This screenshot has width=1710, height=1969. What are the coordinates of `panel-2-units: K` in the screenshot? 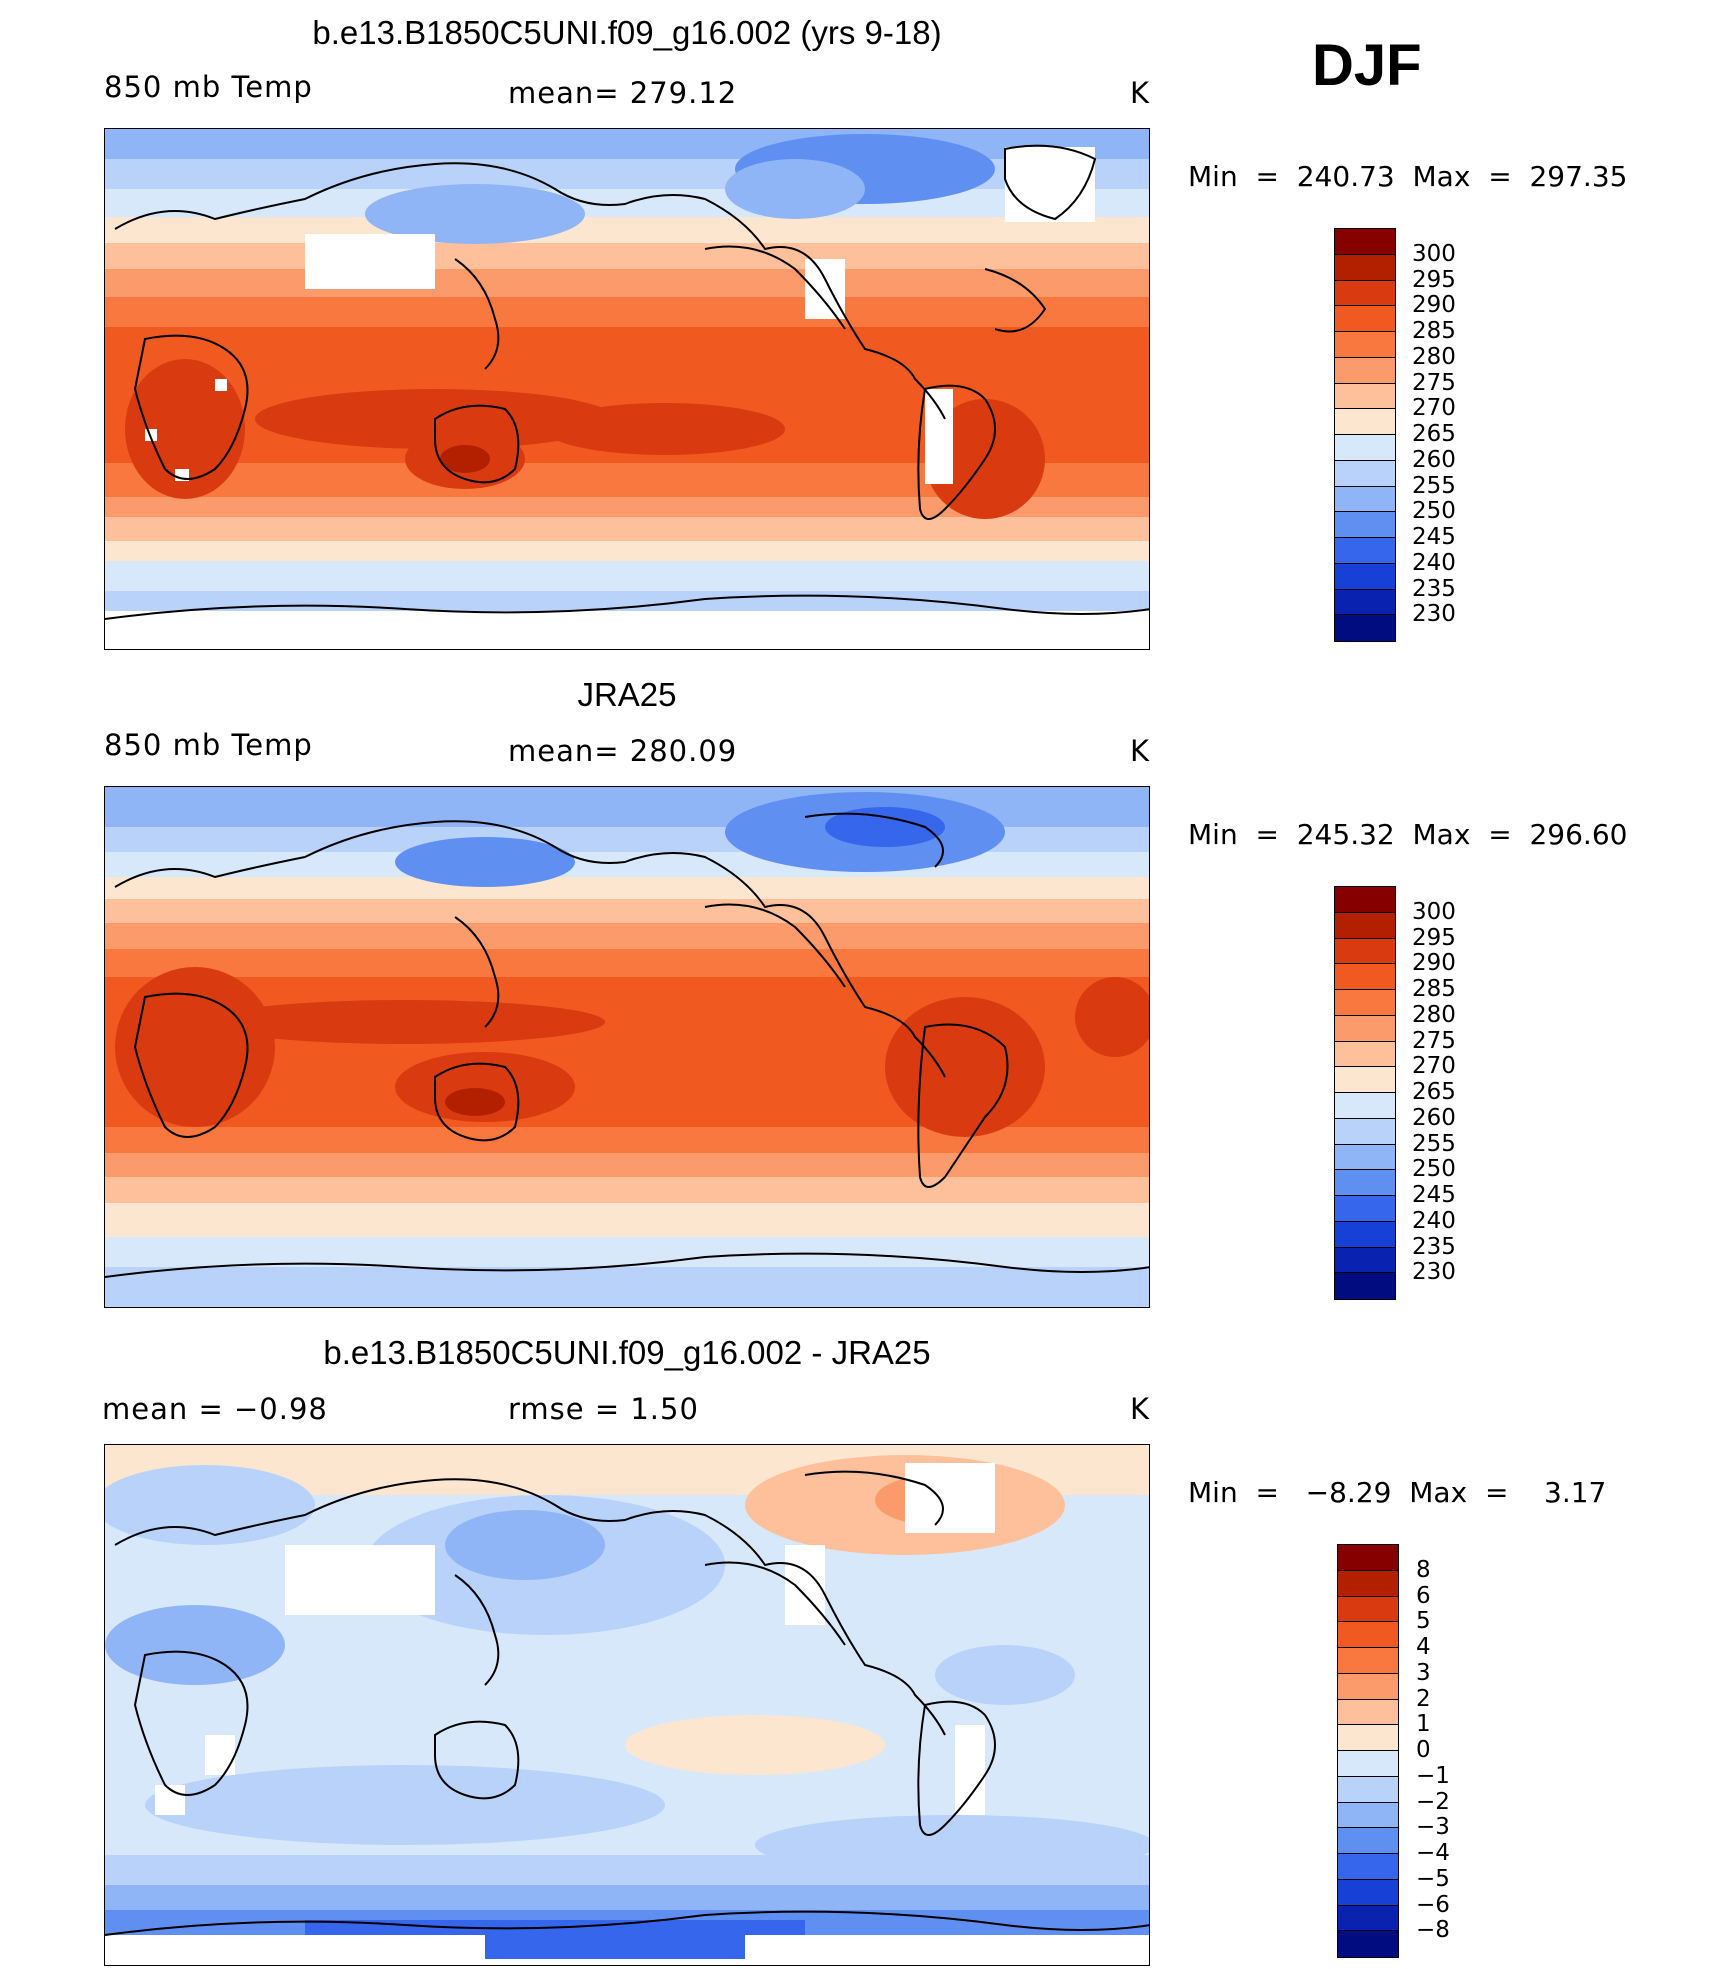 It's located at (1140, 751).